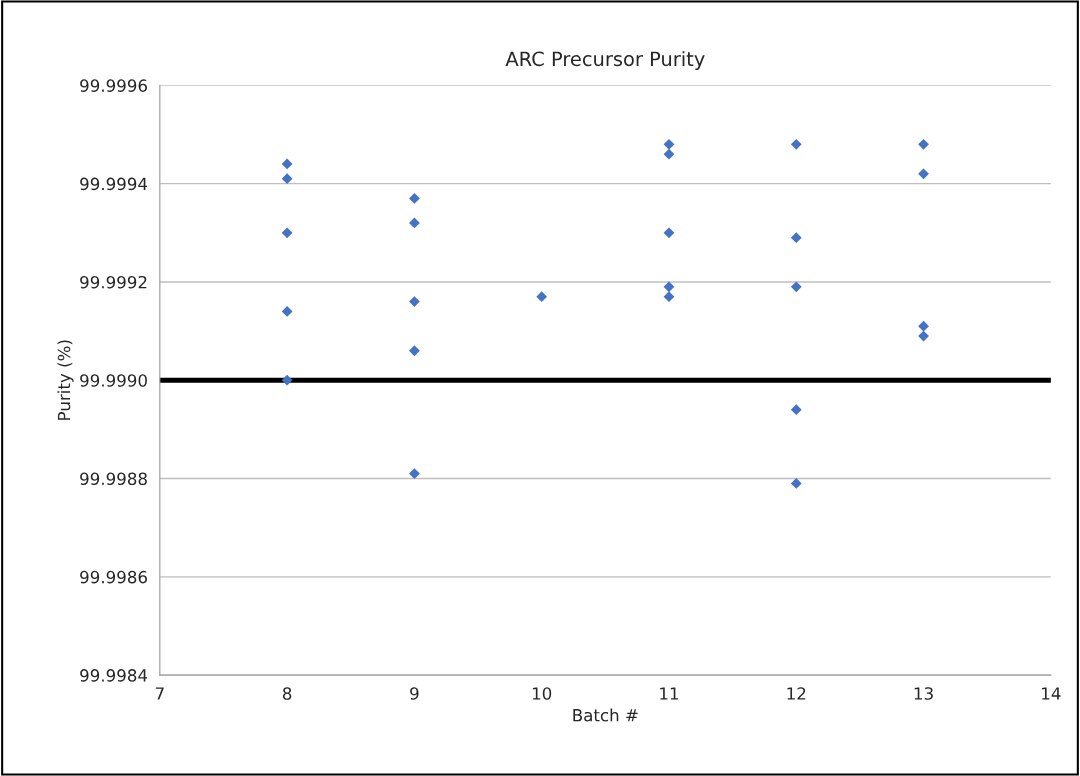 The image size is (1080, 776). Describe the element at coordinates (796, 693) in the screenshot. I see `x-tick-label: 12` at that location.